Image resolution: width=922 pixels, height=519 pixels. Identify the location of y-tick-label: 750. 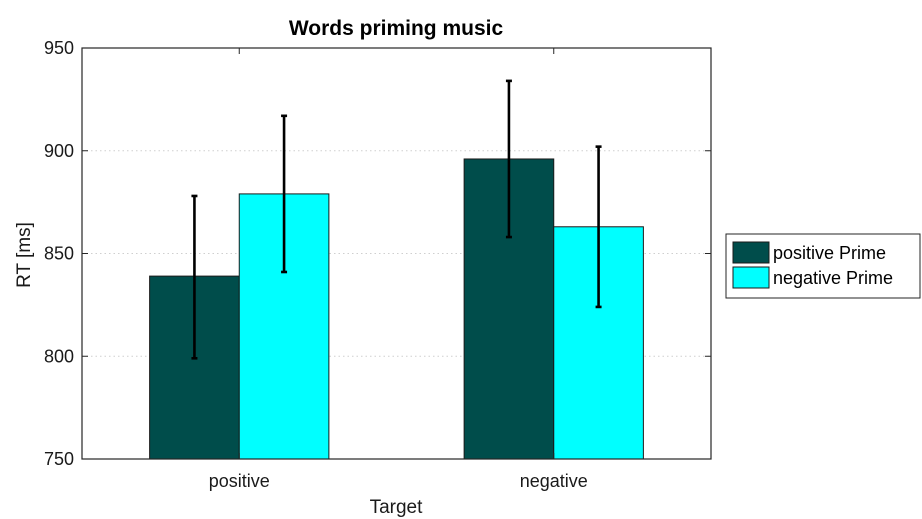
(59, 459).